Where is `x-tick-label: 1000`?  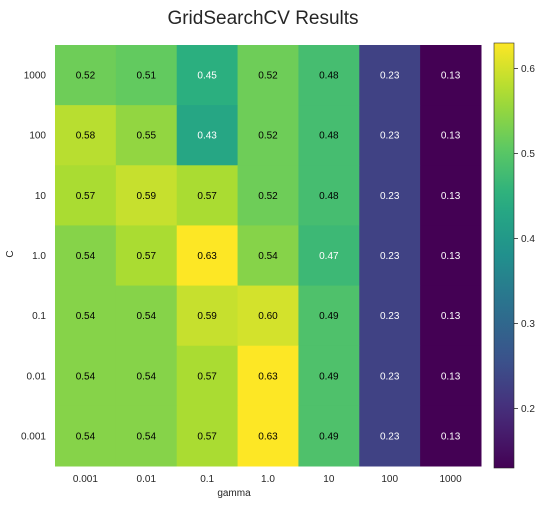
x-tick-label: 1000 is located at coordinates (450, 479).